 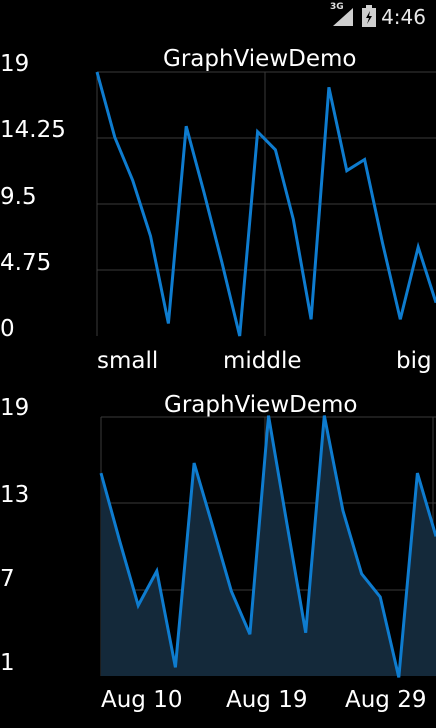 What do you see at coordinates (260, 59) in the screenshot?
I see `chart-1-title: GraphViewDemo` at bounding box center [260, 59].